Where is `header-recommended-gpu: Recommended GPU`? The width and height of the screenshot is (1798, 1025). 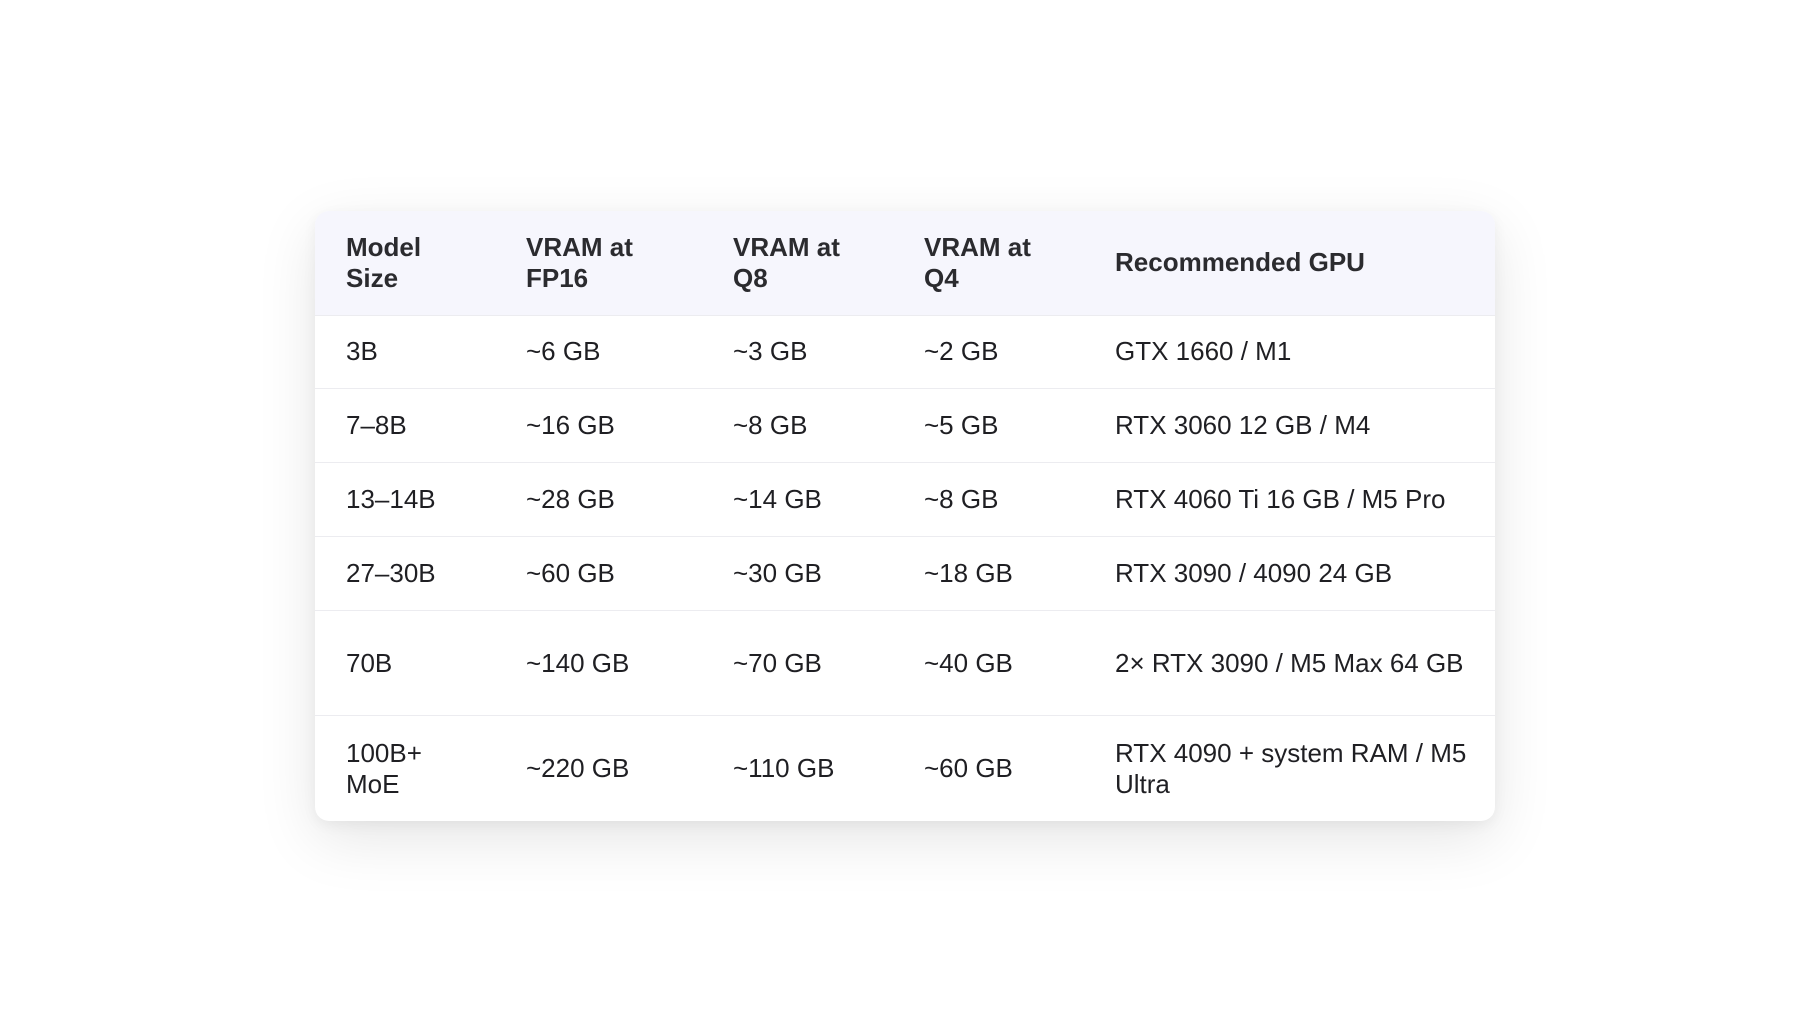 header-recommended-gpu: Recommended GPU is located at coordinates (1240, 262).